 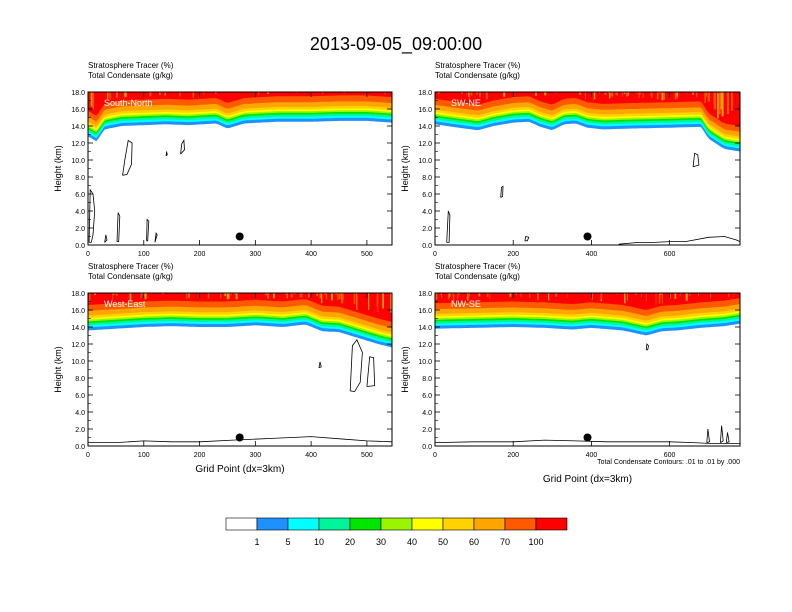 I want to click on header-line1: Stratosphere Tracer (%), so click(x=131, y=65).